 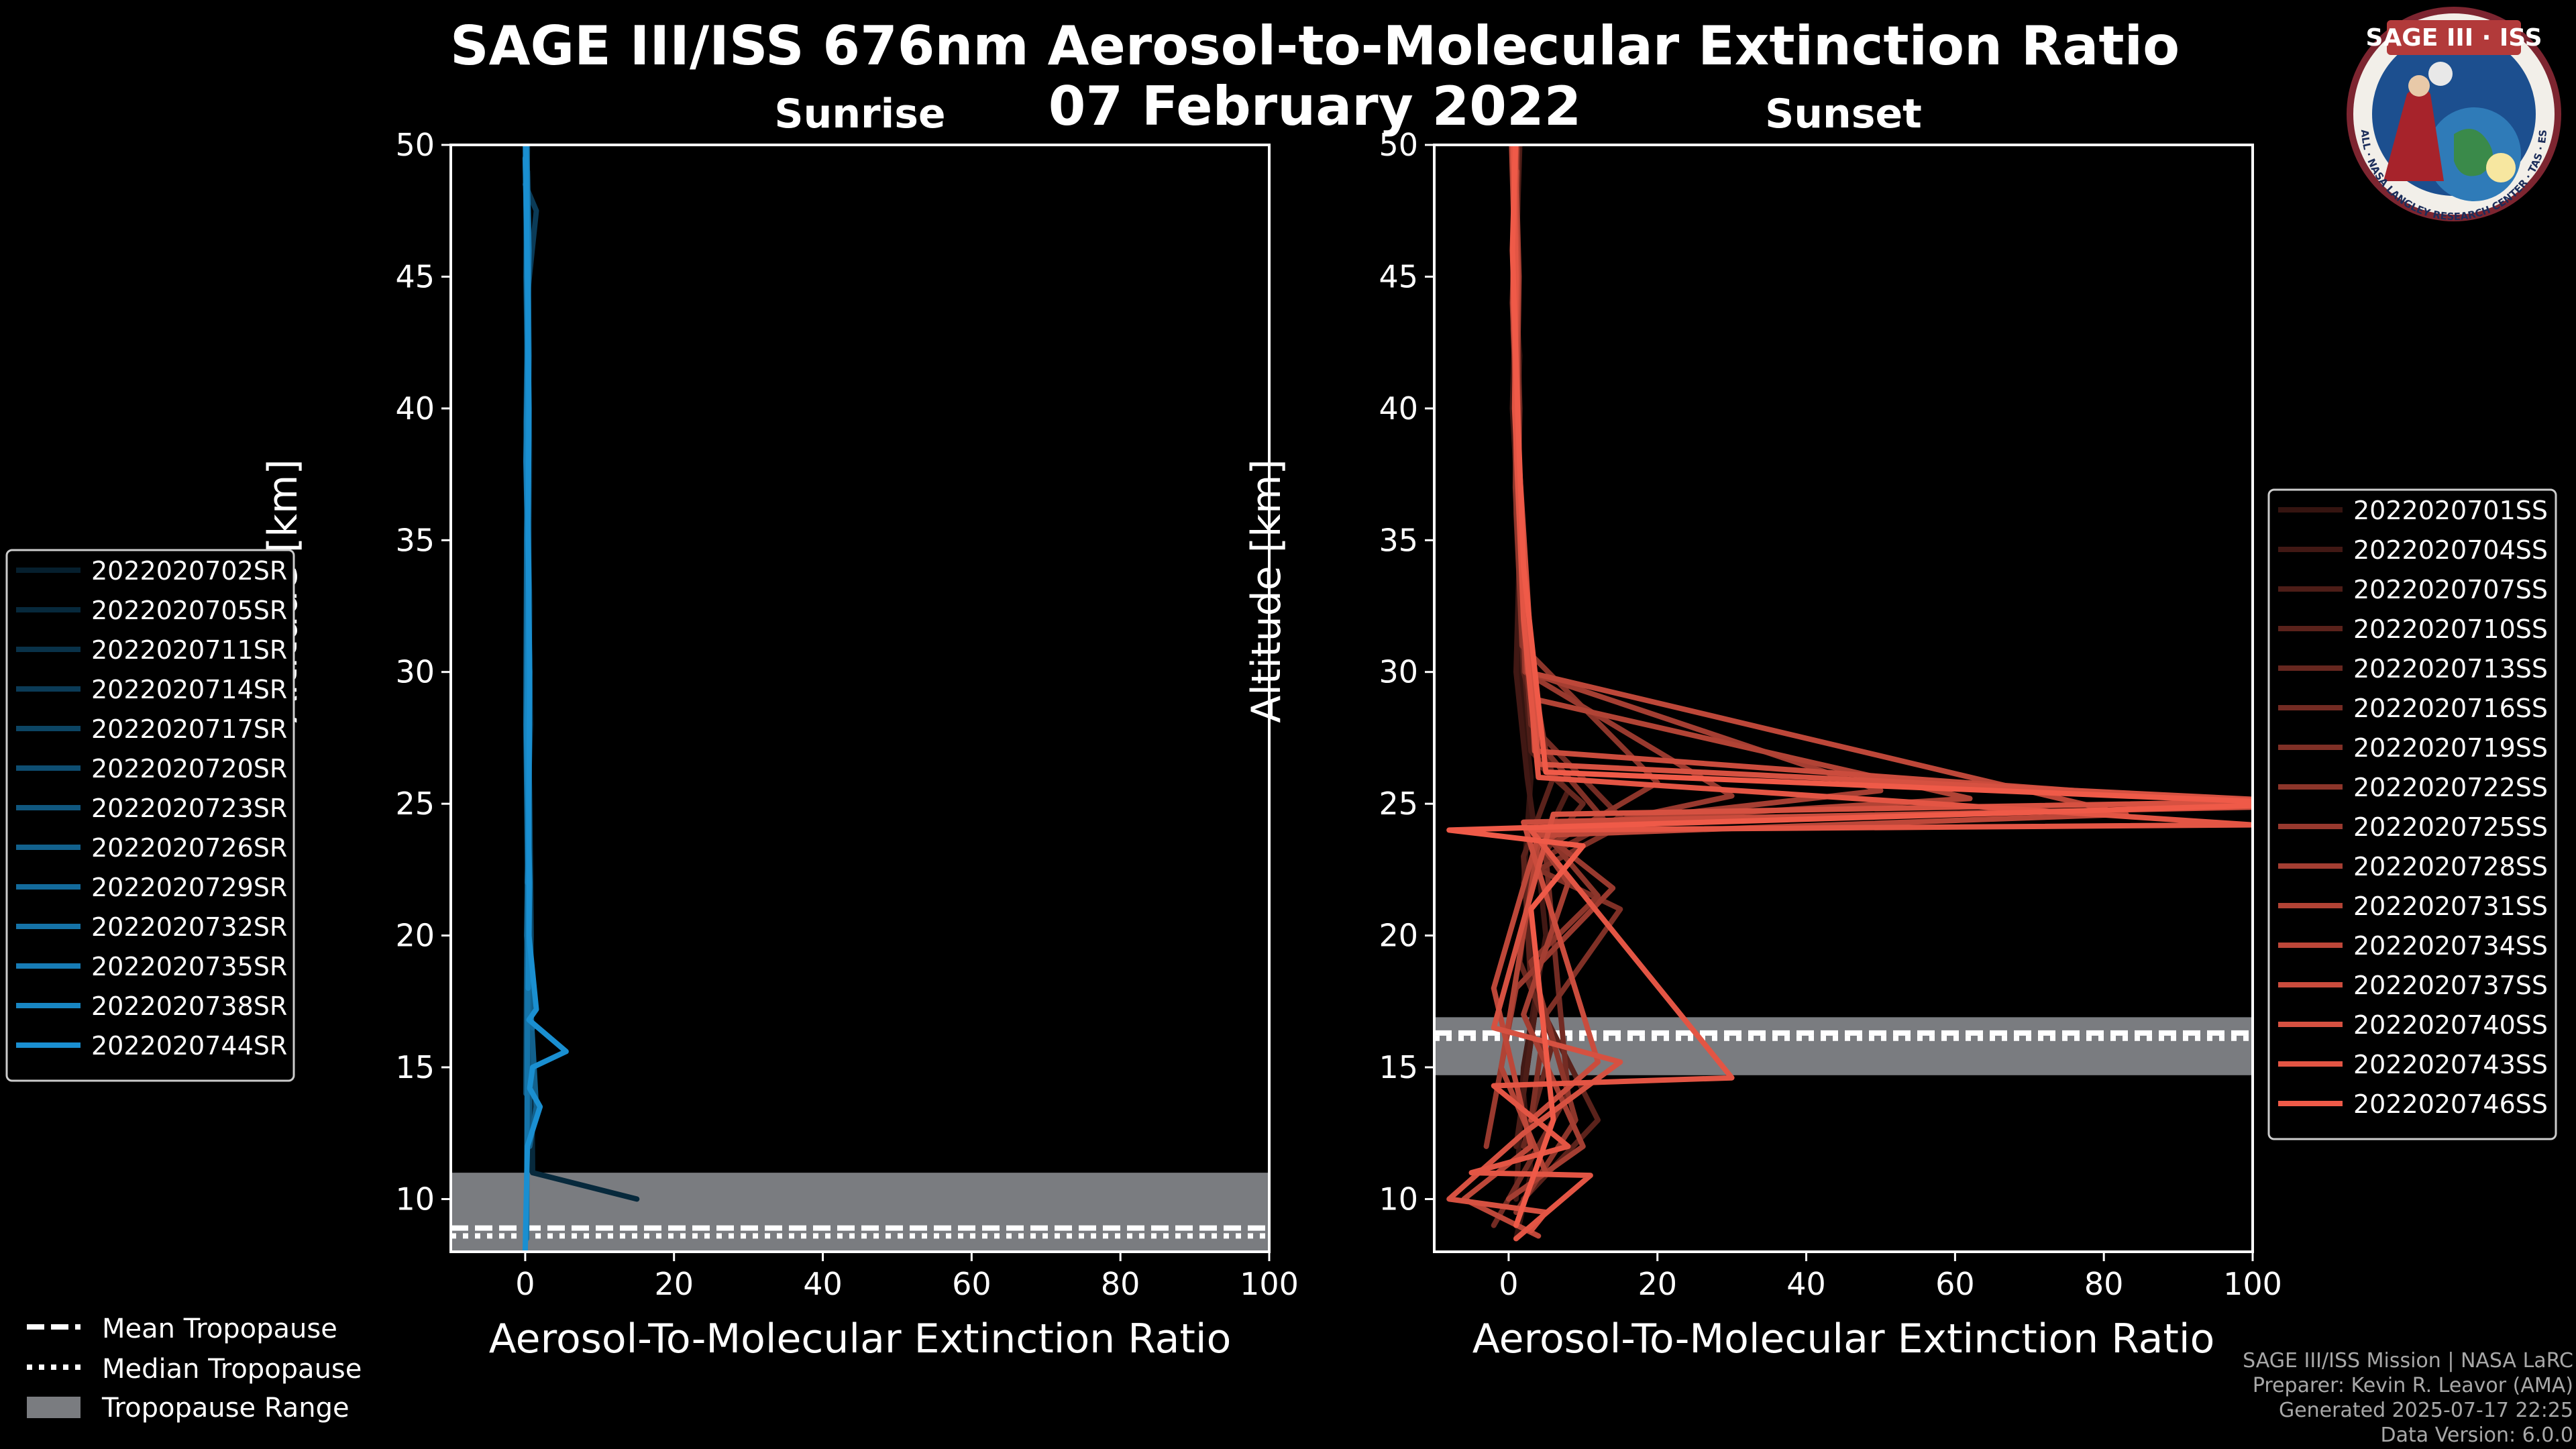 I want to click on sunrise-legend-label: 2022020723SR, so click(x=189, y=808).